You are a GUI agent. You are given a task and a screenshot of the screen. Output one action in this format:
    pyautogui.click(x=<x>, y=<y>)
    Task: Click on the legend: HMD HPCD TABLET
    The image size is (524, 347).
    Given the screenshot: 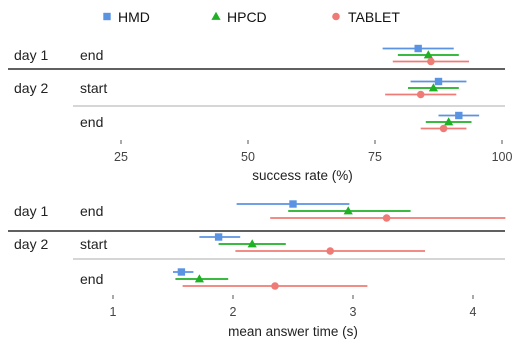 What is the action you would take?
    pyautogui.click(x=251, y=17)
    